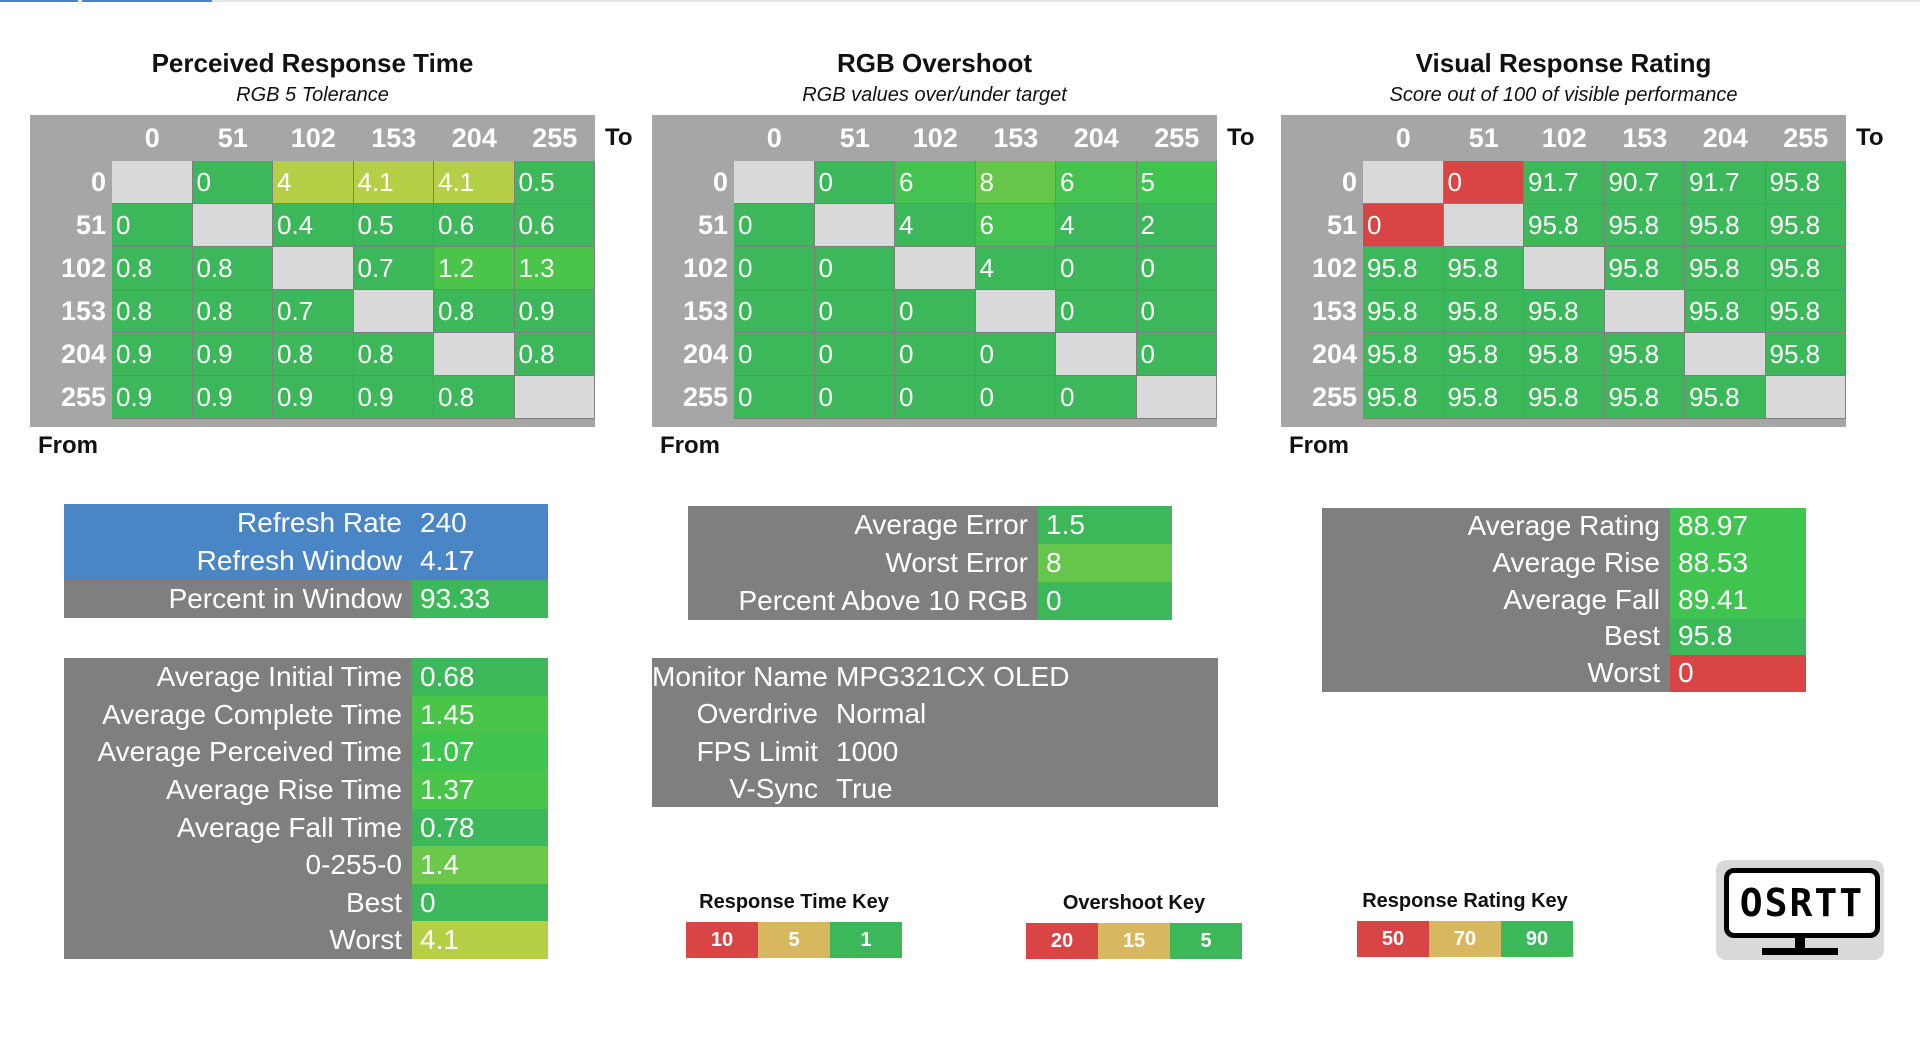 The height and width of the screenshot is (1037, 1920). I want to click on stat-value: 89.41, so click(1738, 600).